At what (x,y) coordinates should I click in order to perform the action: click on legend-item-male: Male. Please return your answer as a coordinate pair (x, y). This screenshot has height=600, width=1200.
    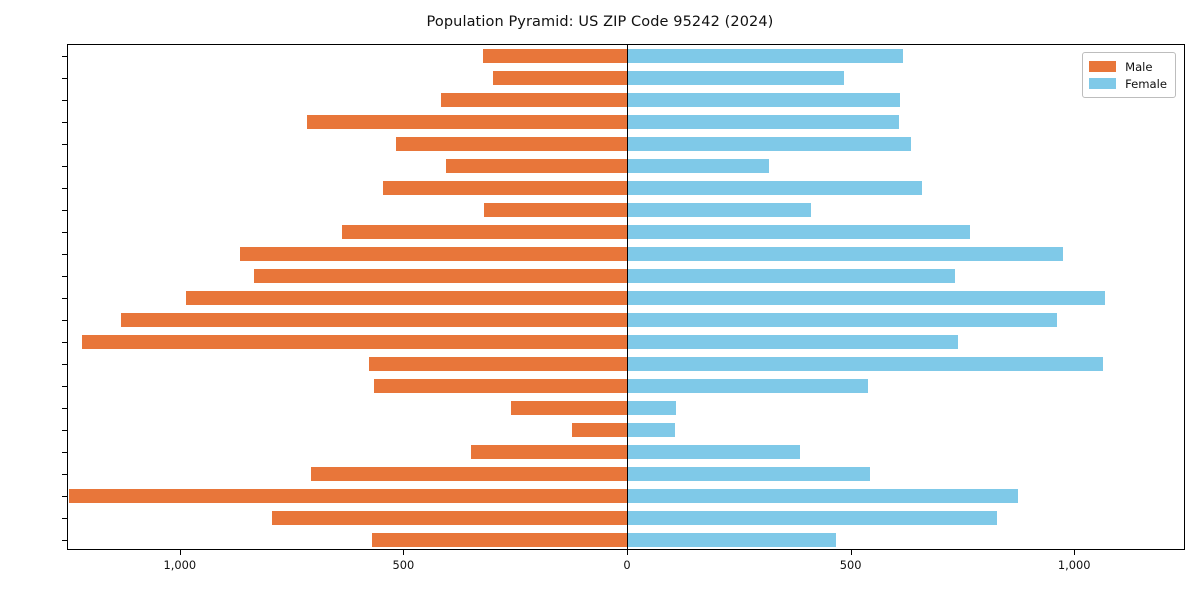
    Looking at the image, I should click on (1128, 66).